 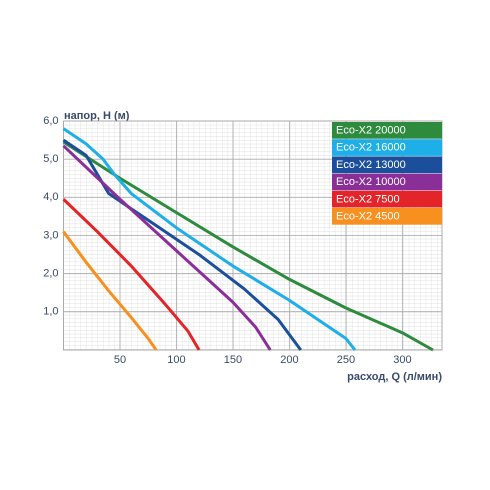 What do you see at coordinates (97, 116) in the screenshot?
I see `y-axis-title: напор, Н (м)` at bounding box center [97, 116].